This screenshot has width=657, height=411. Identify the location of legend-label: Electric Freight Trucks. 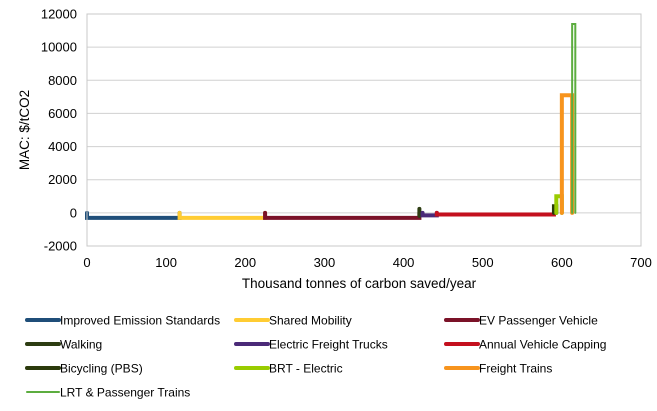
(328, 345).